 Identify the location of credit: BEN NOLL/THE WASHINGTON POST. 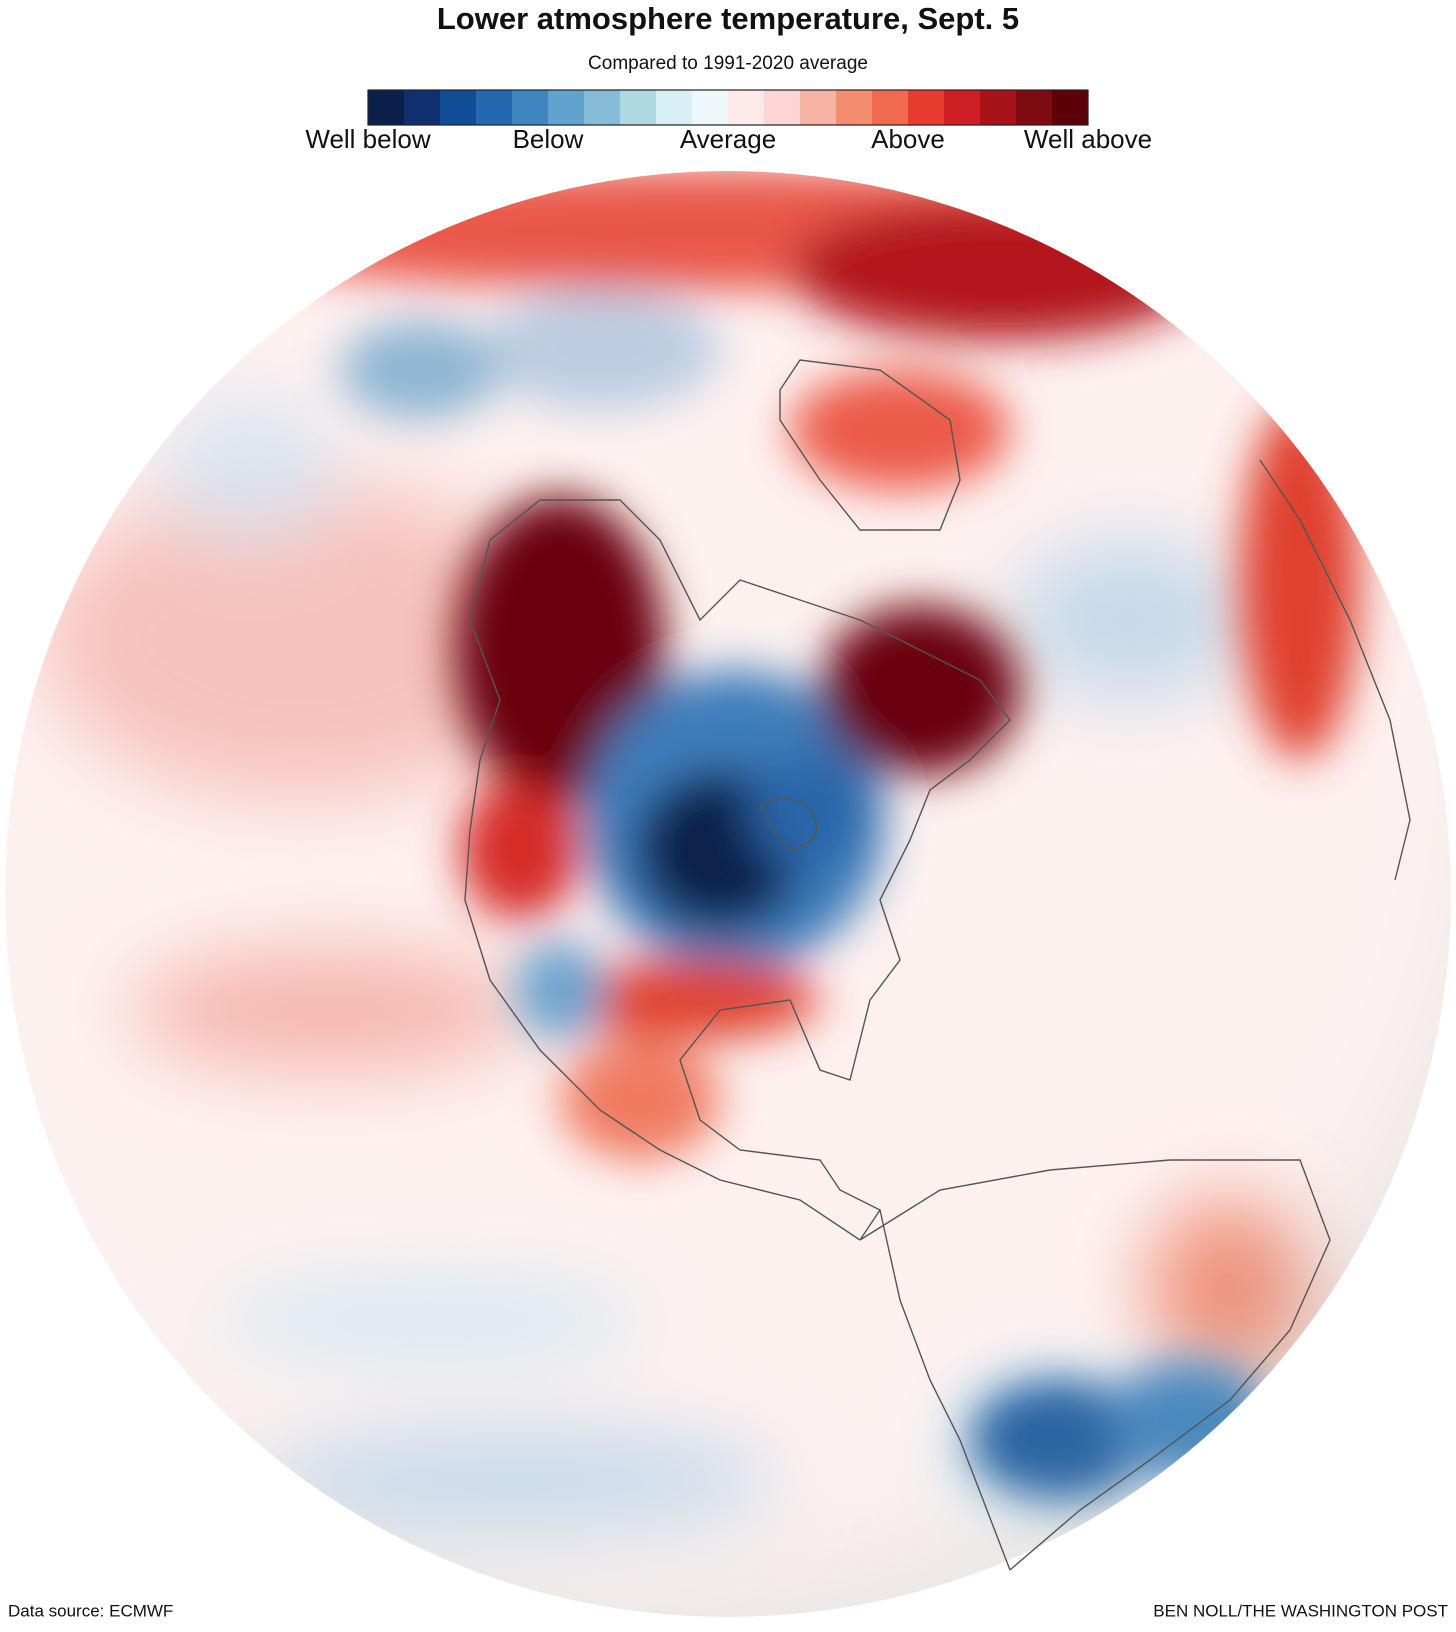
(1300, 1610).